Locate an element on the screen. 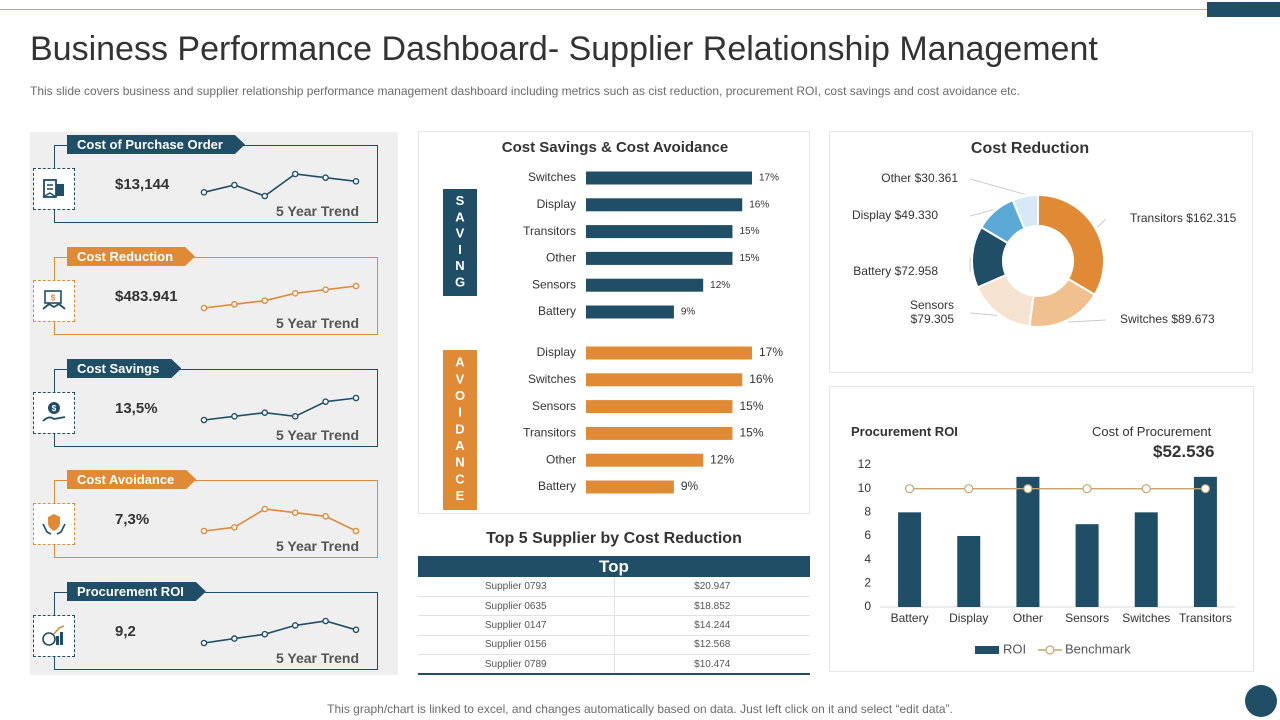 This screenshot has height=720, width=1280. y-tick-label: 10 is located at coordinates (865, 488).